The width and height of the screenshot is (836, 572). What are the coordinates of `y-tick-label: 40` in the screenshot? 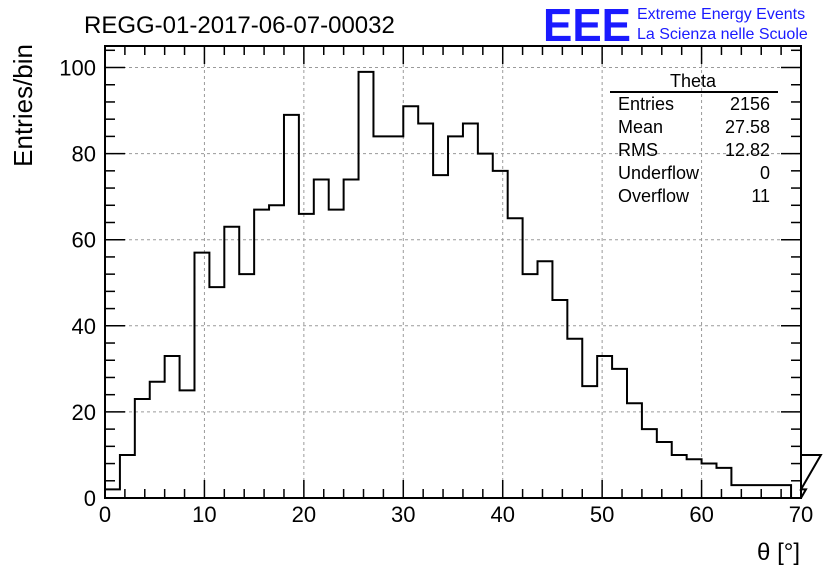 It's located at (84, 326).